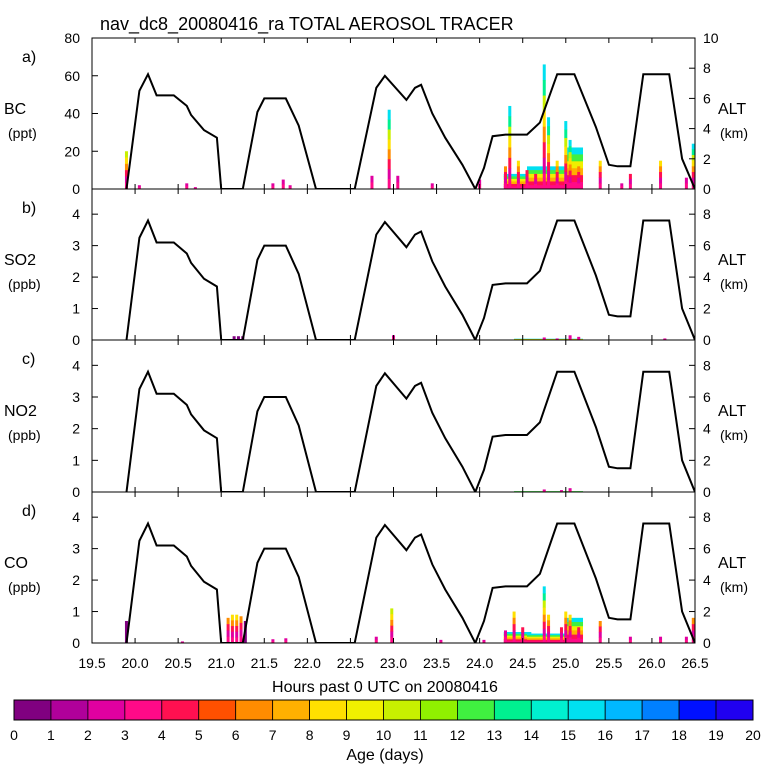  I want to click on colorbar-tick-label: 16, so click(605, 735).